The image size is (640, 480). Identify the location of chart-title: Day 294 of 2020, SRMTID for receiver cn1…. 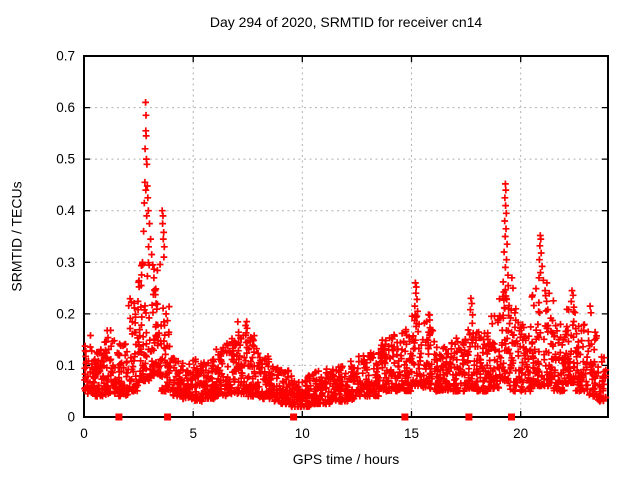
(346, 22).